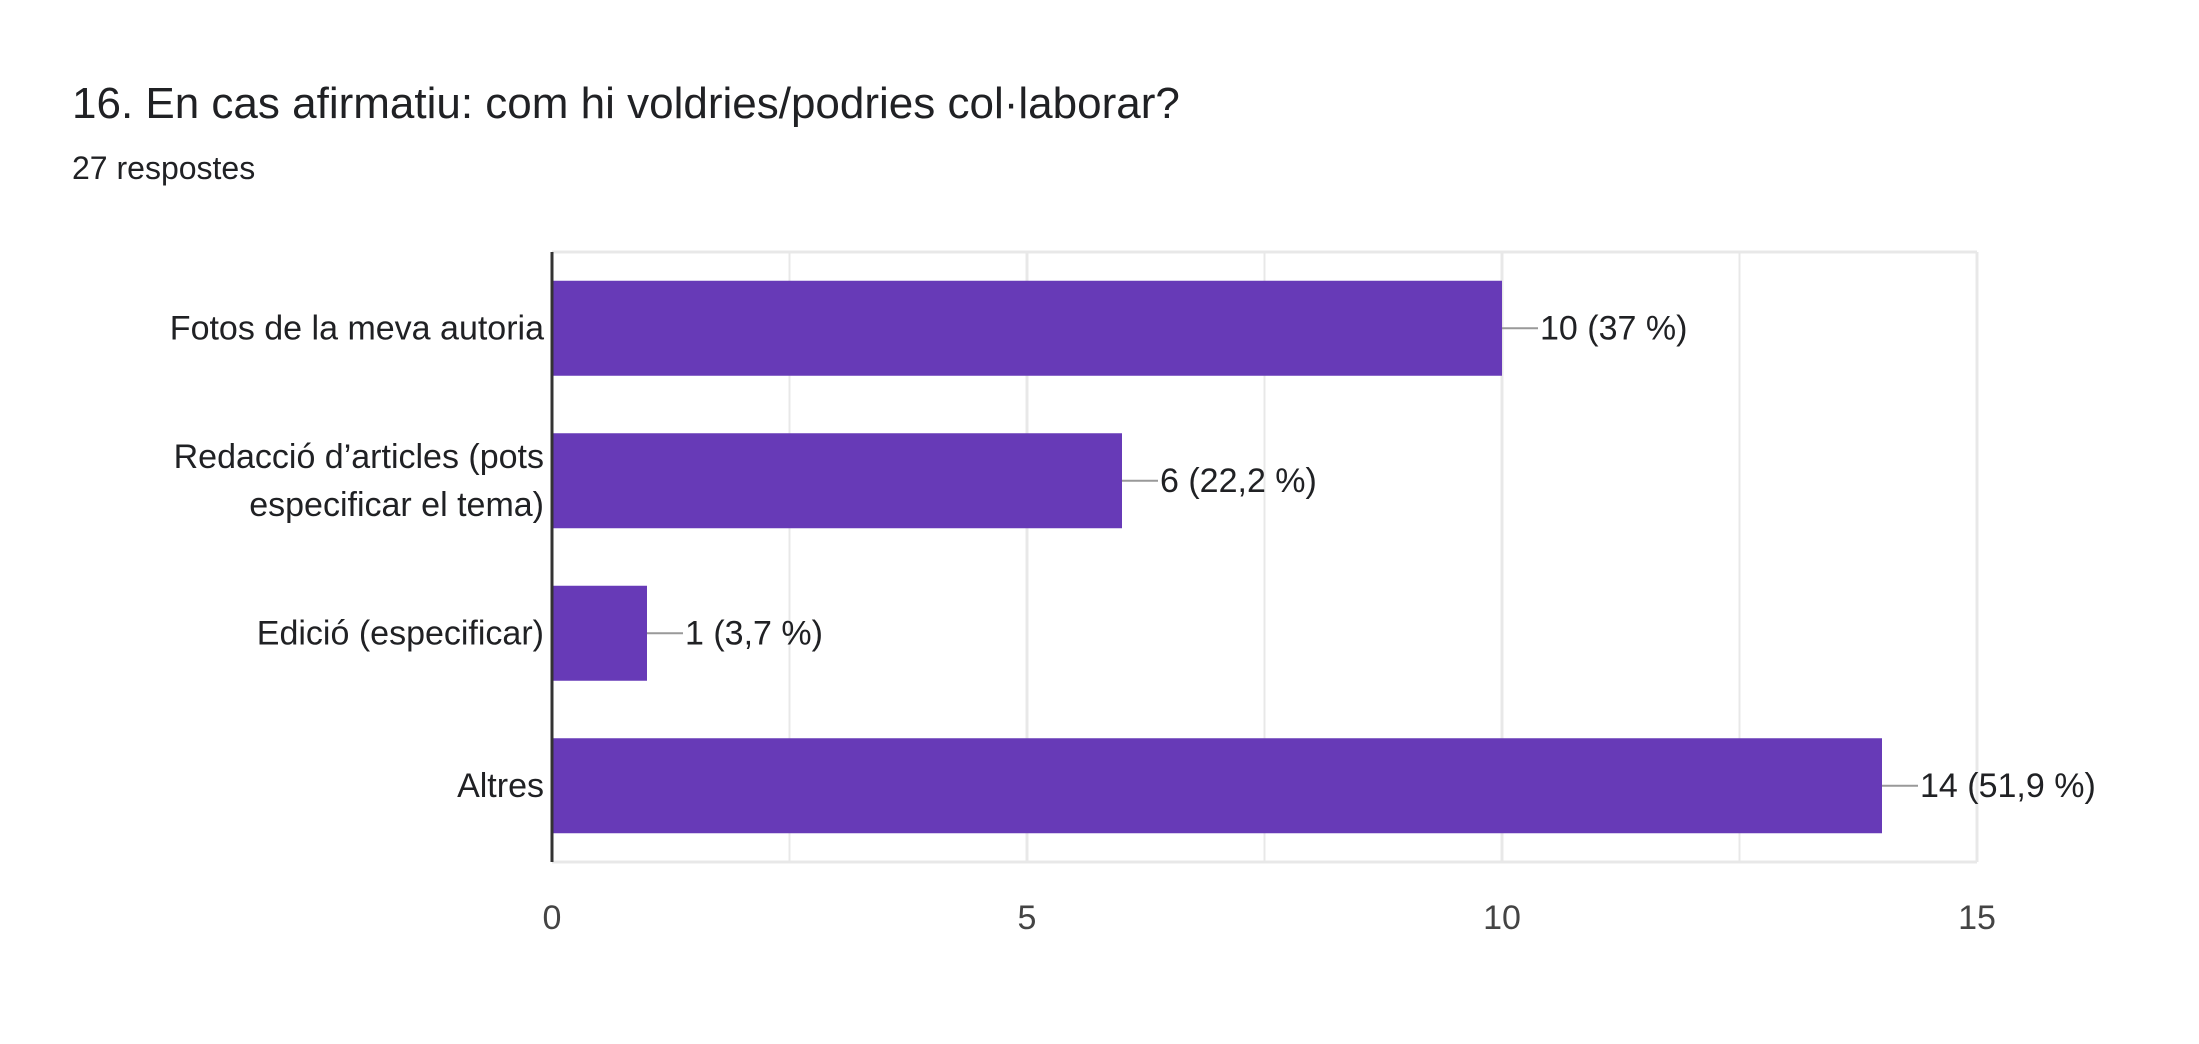 Image resolution: width=2199 pixels, height=1044 pixels. I want to click on x-tick-label: 15, so click(1977, 918).